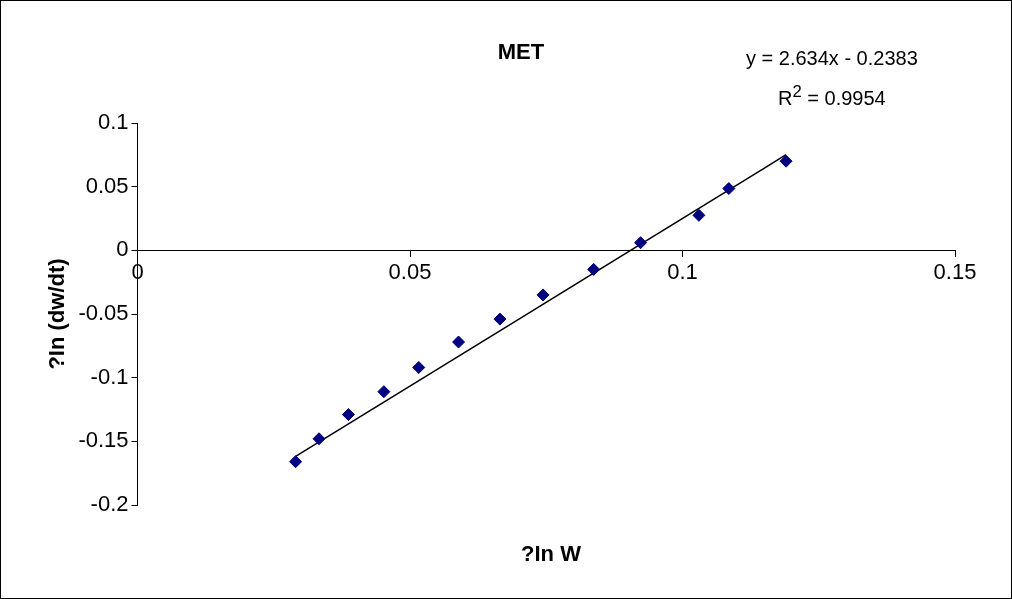 The height and width of the screenshot is (599, 1012). What do you see at coordinates (103, 313) in the screenshot?
I see `y-tick-label: -0.05` at bounding box center [103, 313].